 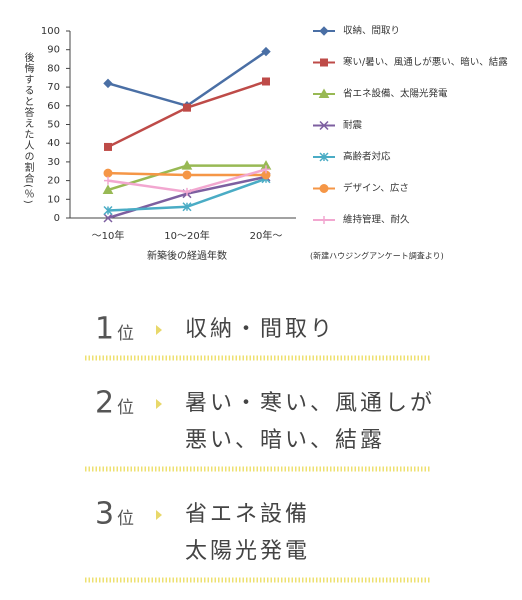 What do you see at coordinates (371, 31) in the screenshot?
I see `legend-label: 収納、間取り` at bounding box center [371, 31].